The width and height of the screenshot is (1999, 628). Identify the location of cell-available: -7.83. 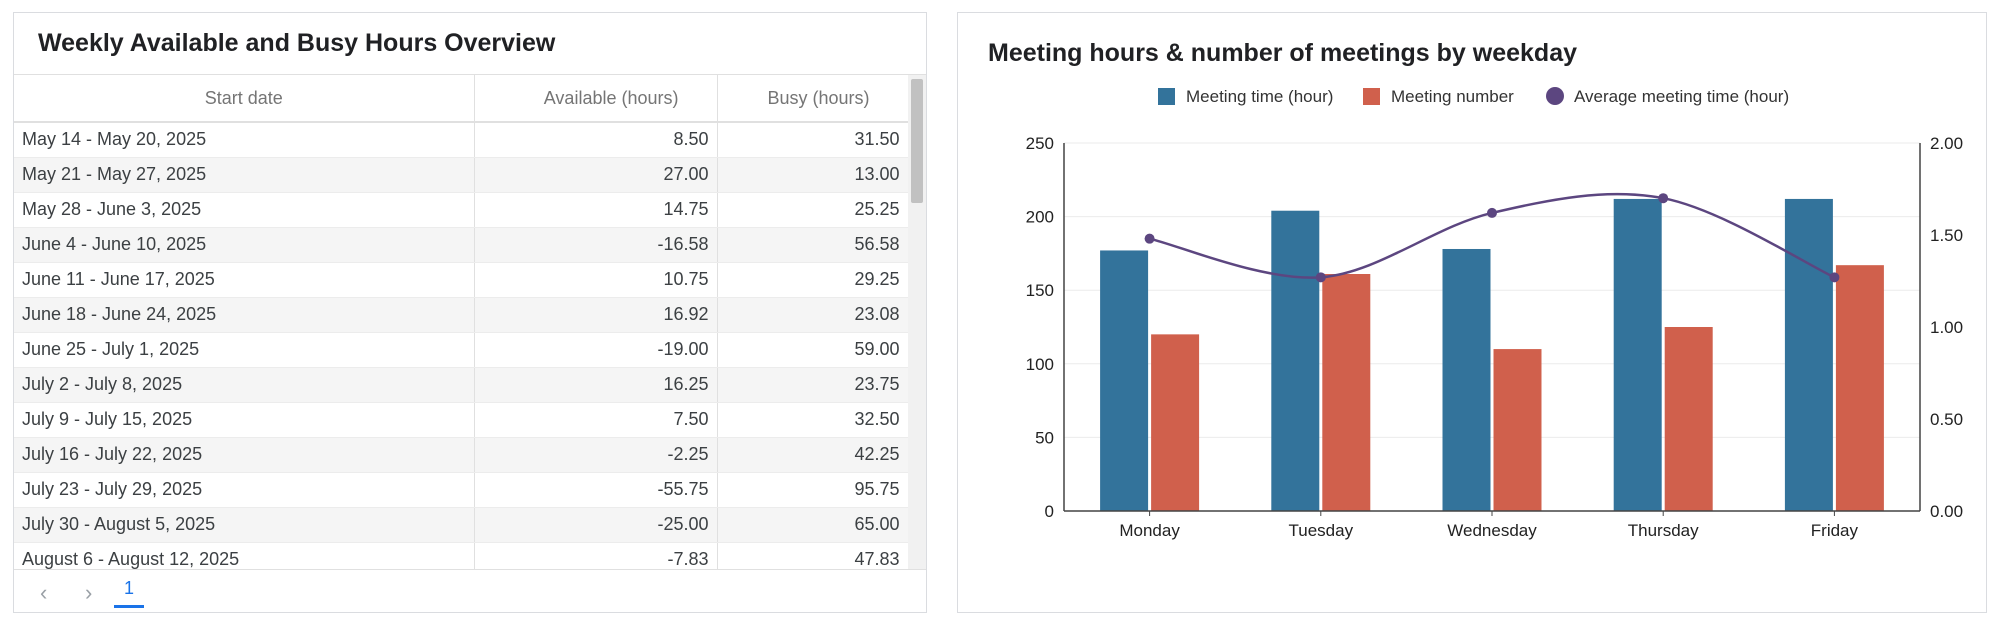
(596, 555).